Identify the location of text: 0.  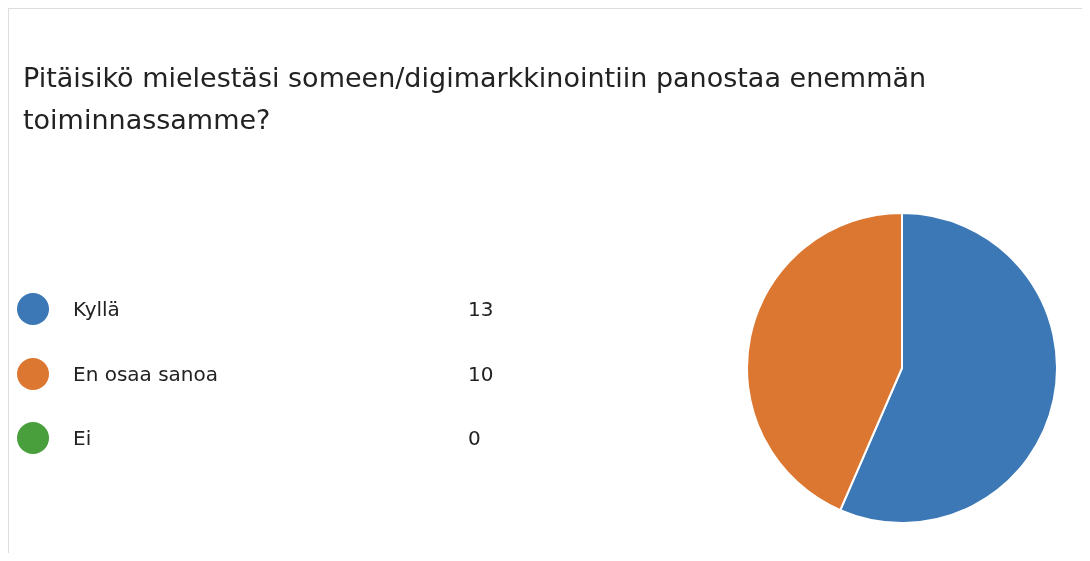
(474, 438).